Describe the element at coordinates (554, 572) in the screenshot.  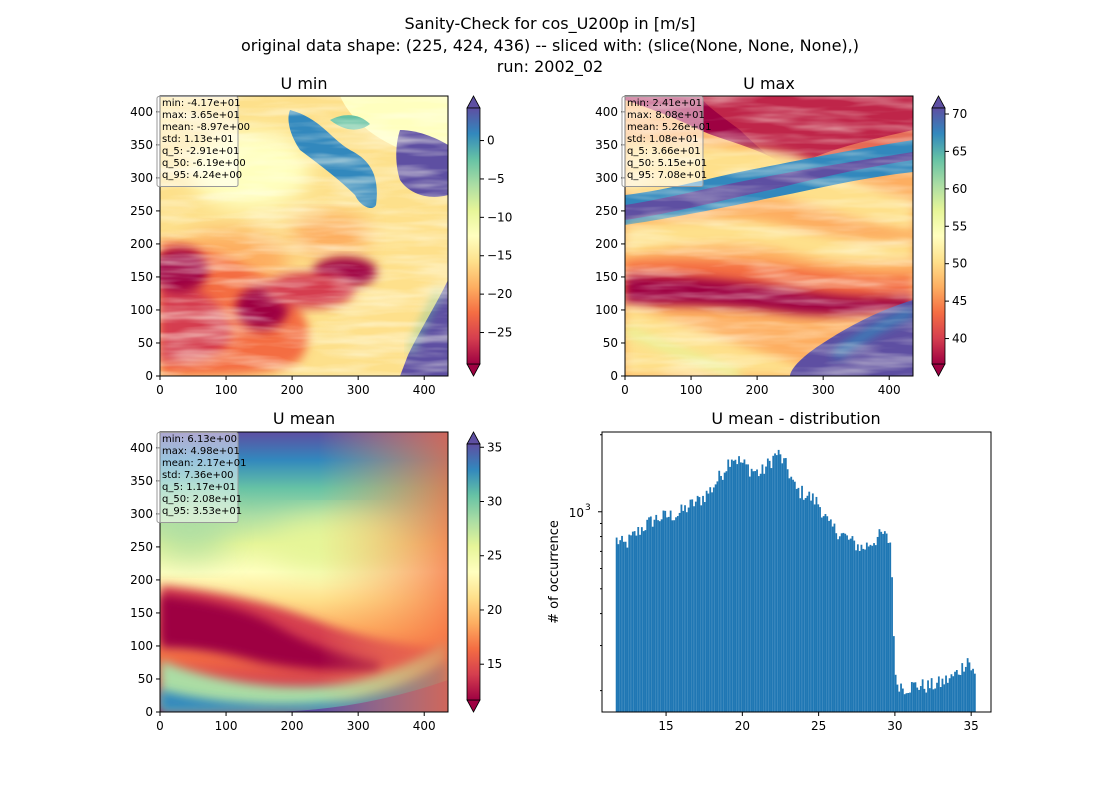
I see `histogram-ylabel: # of occurrence` at that location.